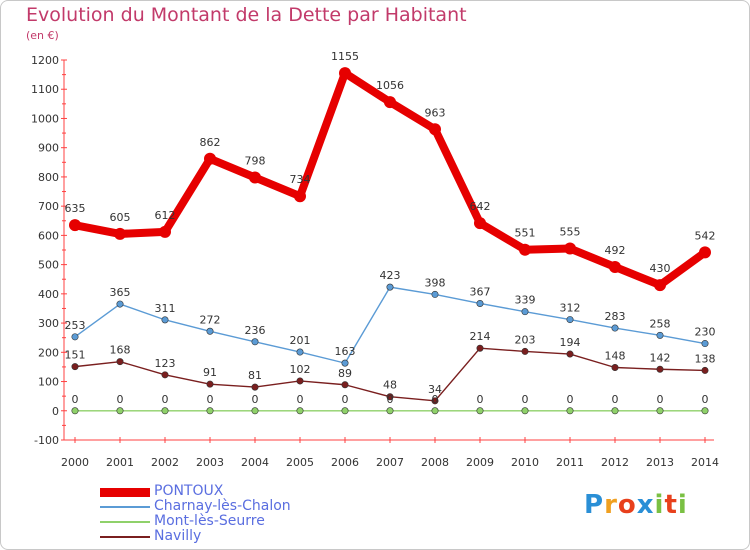 This screenshot has height=550, width=750. I want to click on data-label: 194, so click(570, 342).